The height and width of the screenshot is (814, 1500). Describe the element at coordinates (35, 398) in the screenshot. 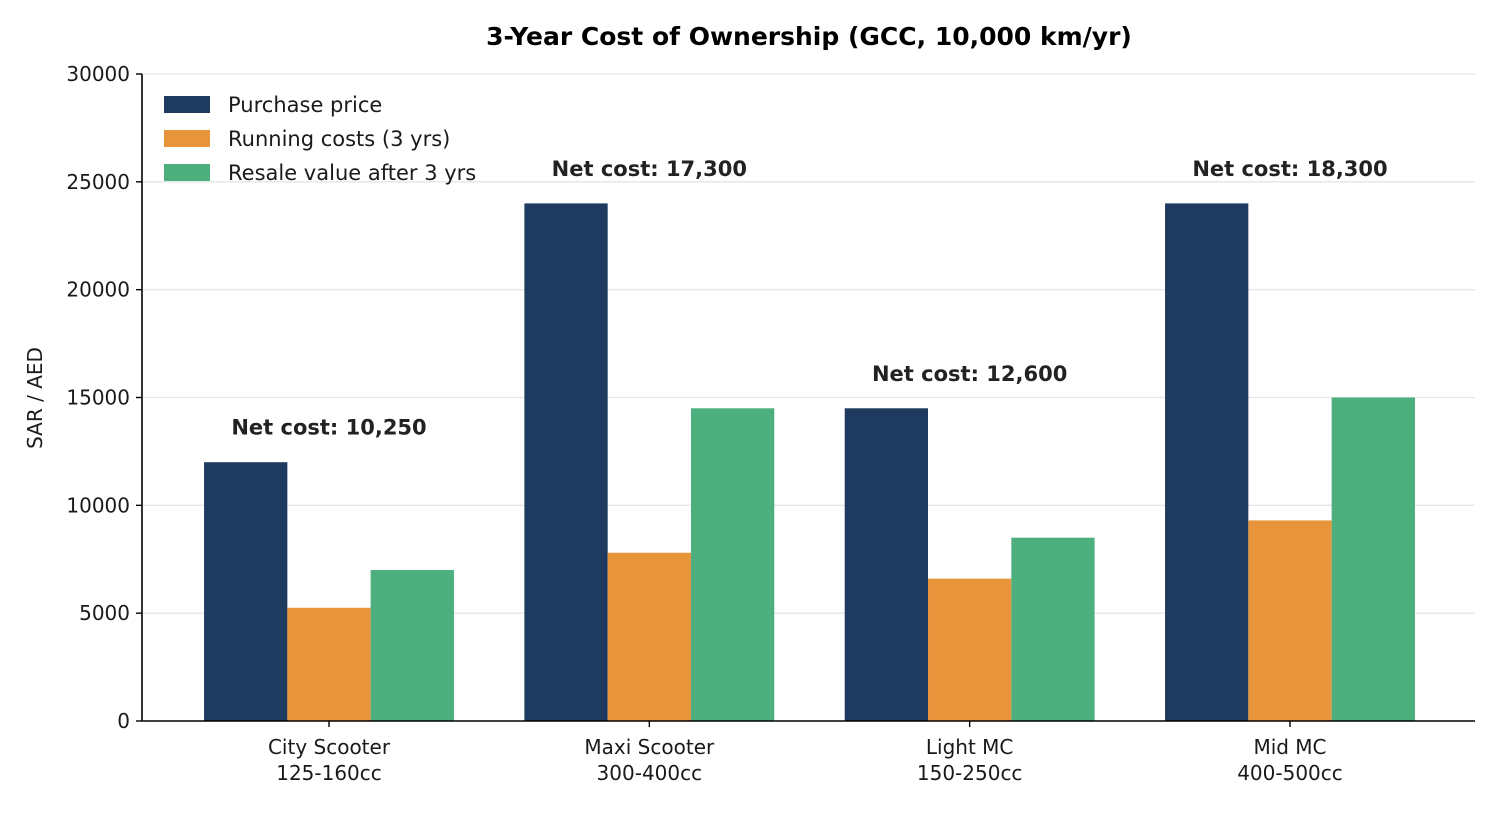

I see `y-axis-label: SAR / AED` at that location.